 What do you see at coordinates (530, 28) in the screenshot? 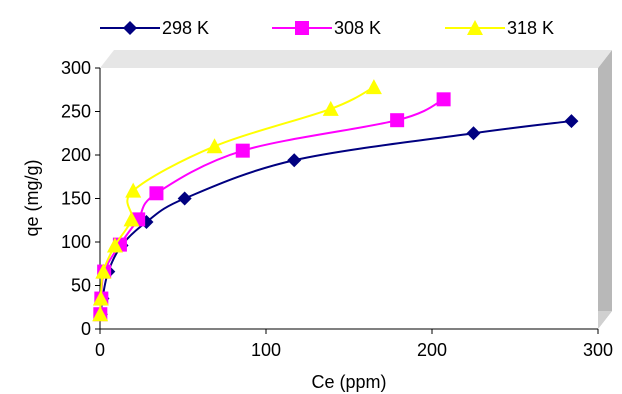
I see `legend-label: 318 K` at bounding box center [530, 28].